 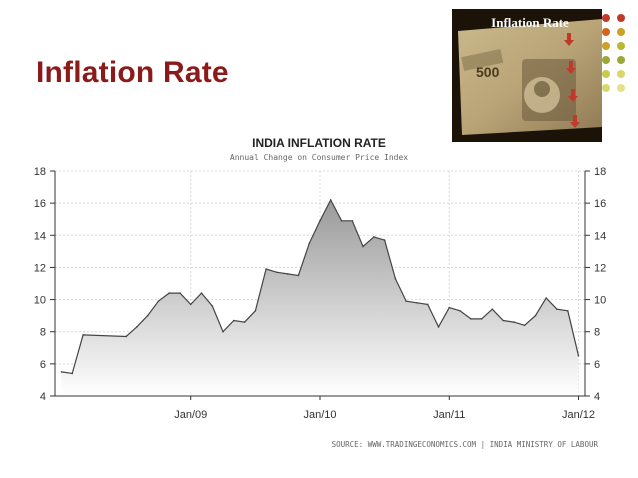 I want to click on chart-title: INDIA INFLATION RATE, so click(x=319, y=143).